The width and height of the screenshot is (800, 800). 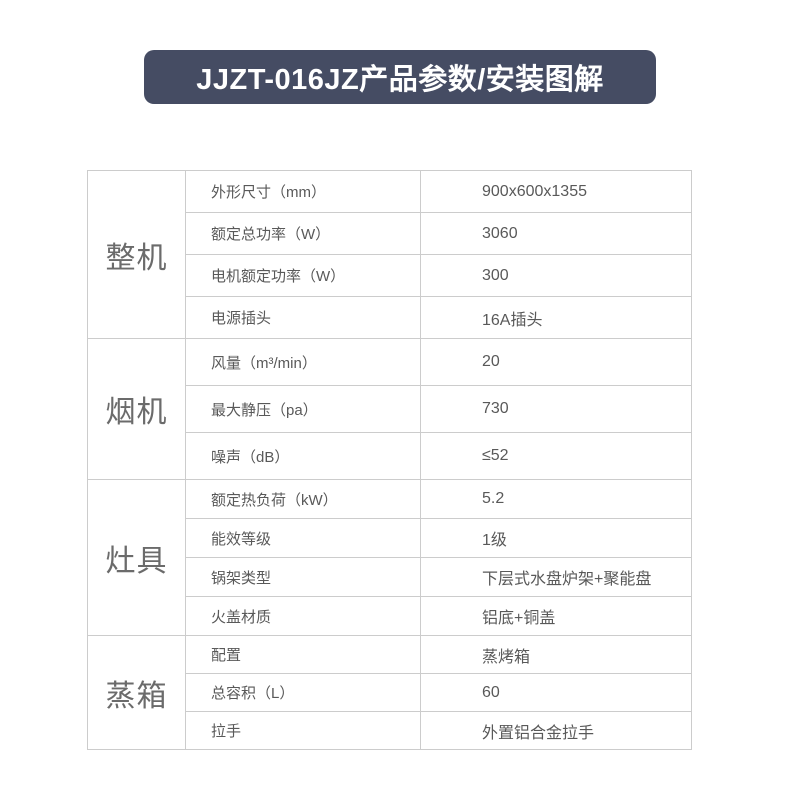 I want to click on spec-label: 总容积（L）, so click(x=303, y=692).